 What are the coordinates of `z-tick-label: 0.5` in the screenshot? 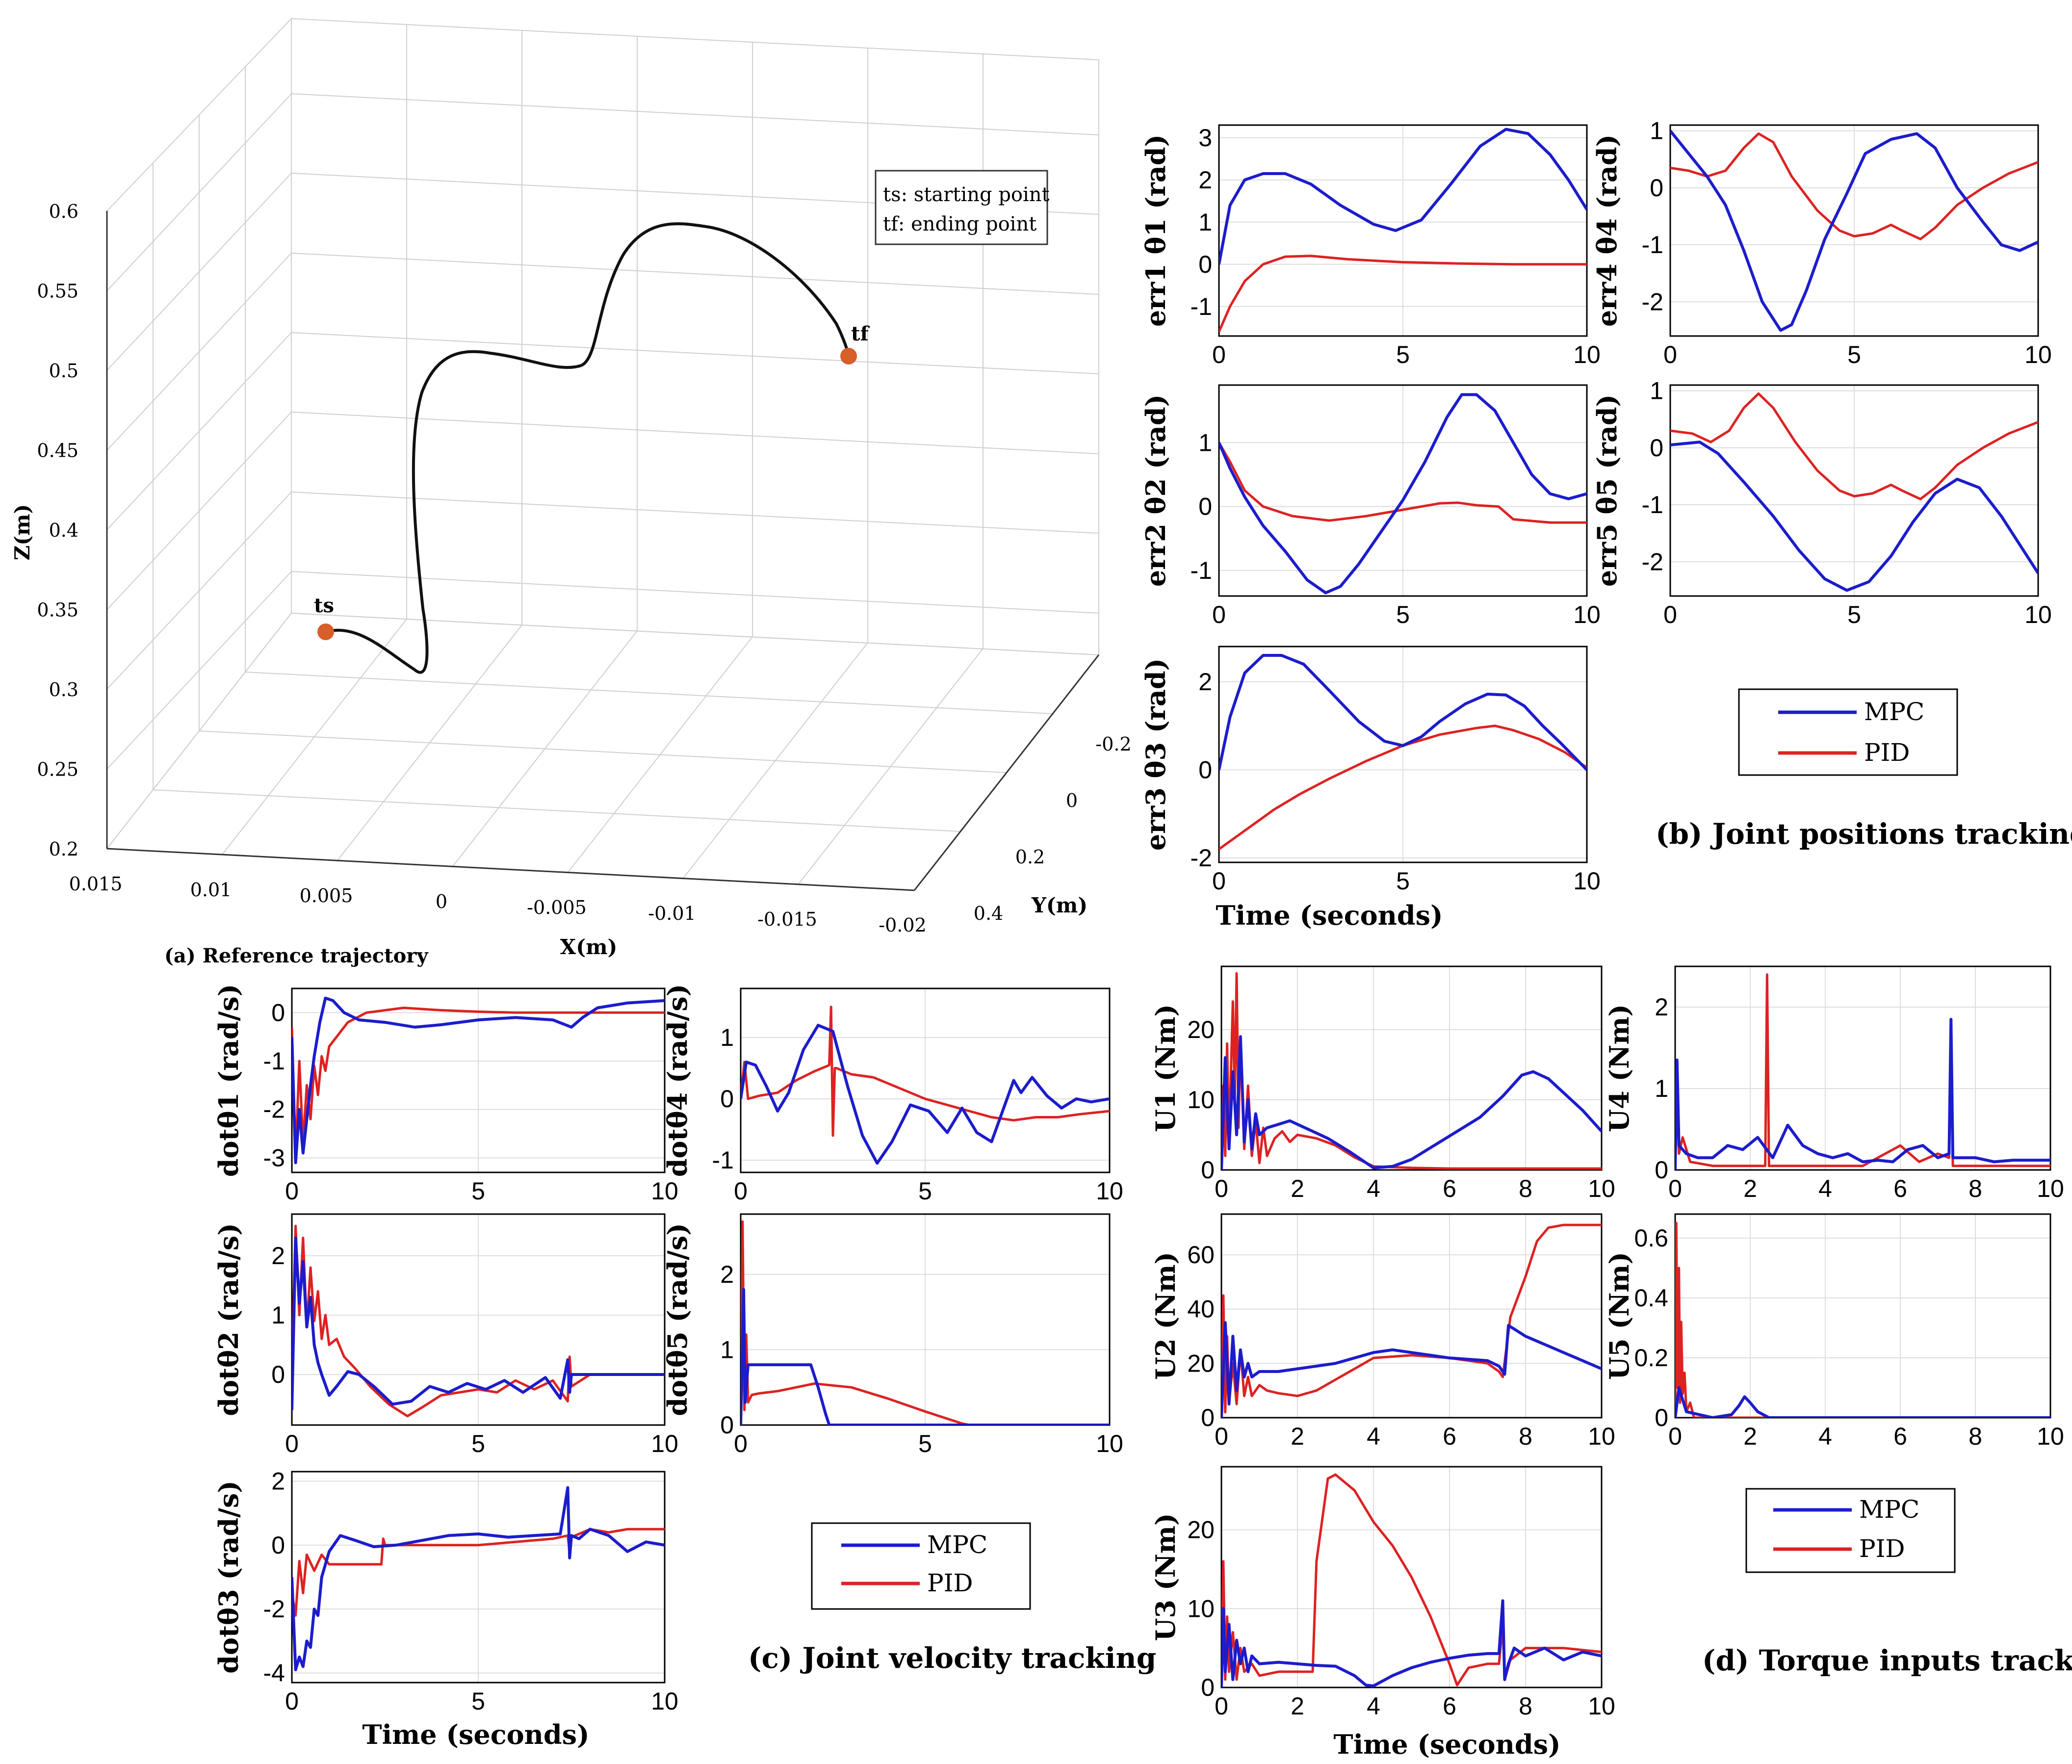 It's located at (63, 371).